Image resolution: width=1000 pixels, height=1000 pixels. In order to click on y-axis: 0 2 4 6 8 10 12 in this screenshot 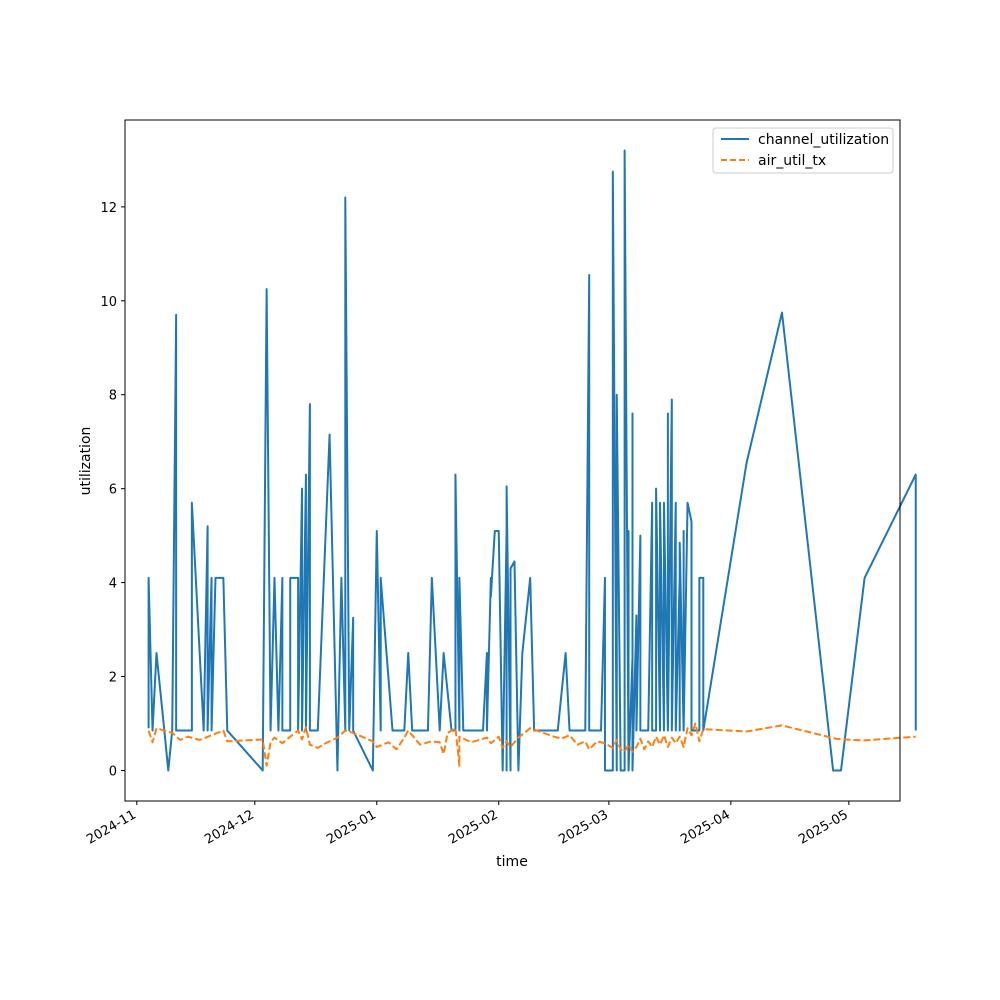, I will do `click(112, 490)`.